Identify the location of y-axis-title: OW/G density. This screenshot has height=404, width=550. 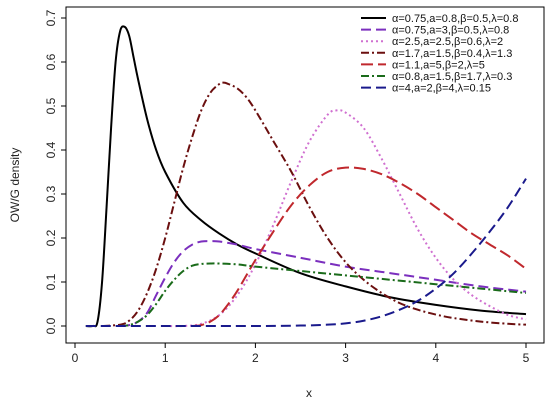
(15, 185).